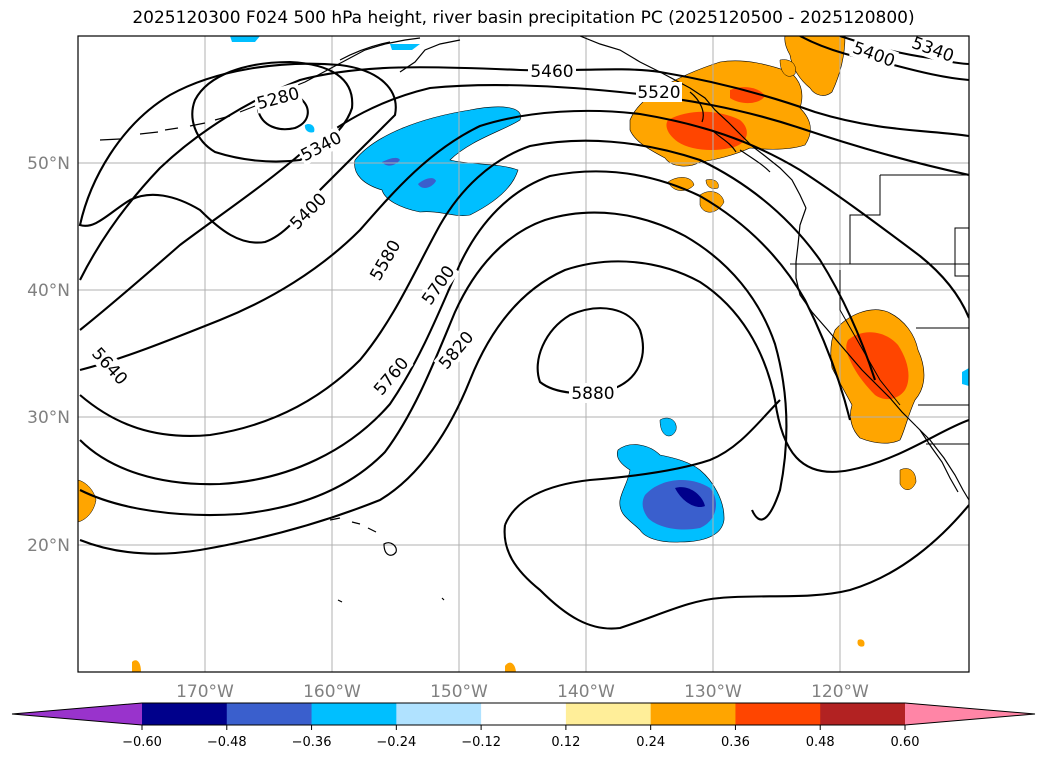 The width and height of the screenshot is (1047, 765). I want to click on lon-label: 150°W, so click(459, 692).